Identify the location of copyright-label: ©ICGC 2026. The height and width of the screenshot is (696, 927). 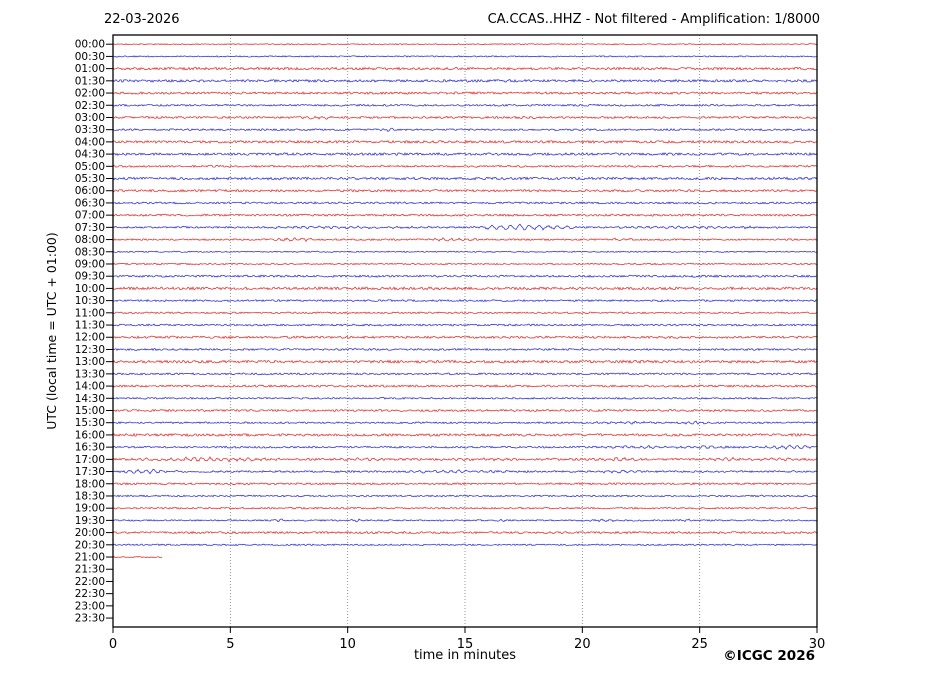
(769, 656).